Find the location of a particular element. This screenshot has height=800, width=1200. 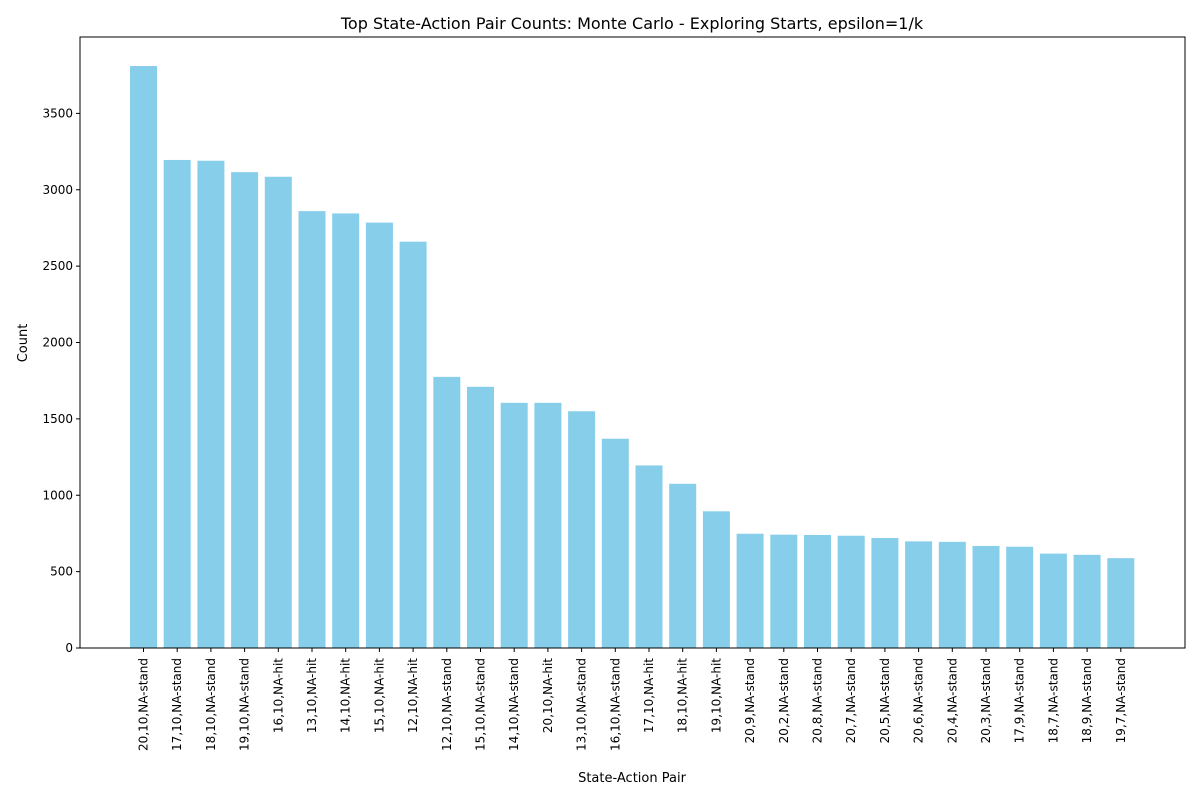

x-tick-label: 20,10,NA-stand is located at coordinates (144, 704).